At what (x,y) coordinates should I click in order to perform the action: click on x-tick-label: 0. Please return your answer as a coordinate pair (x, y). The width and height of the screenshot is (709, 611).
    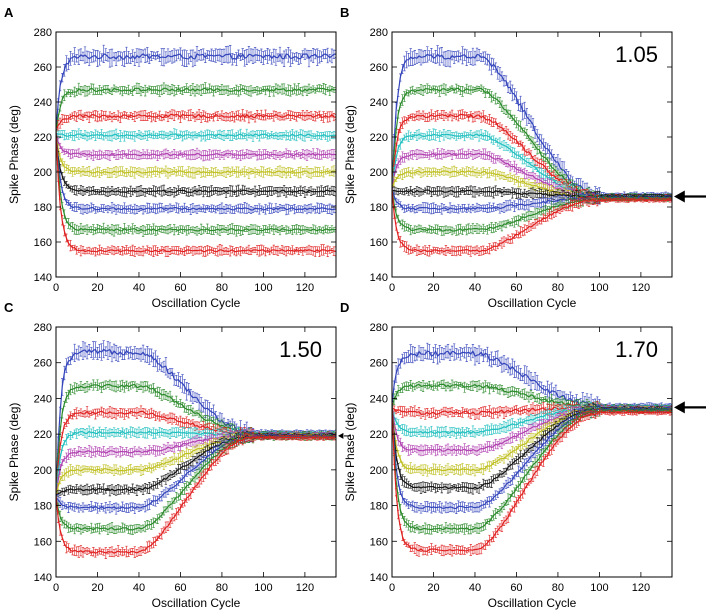
    Looking at the image, I should click on (392, 588).